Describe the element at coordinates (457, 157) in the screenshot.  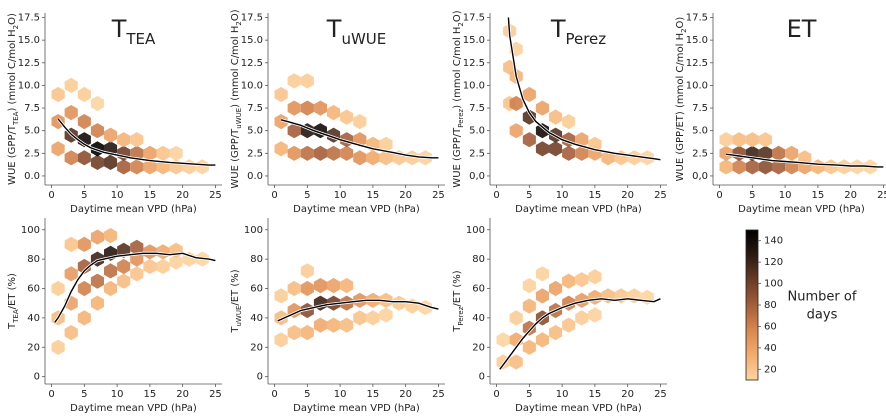
I see `text-part: WUE (GPP/T` at that location.